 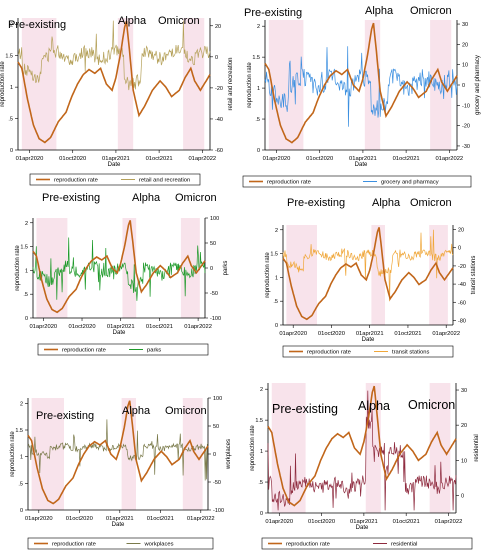 I want to click on y-right-tick-label: -20, so click(x=466, y=127).